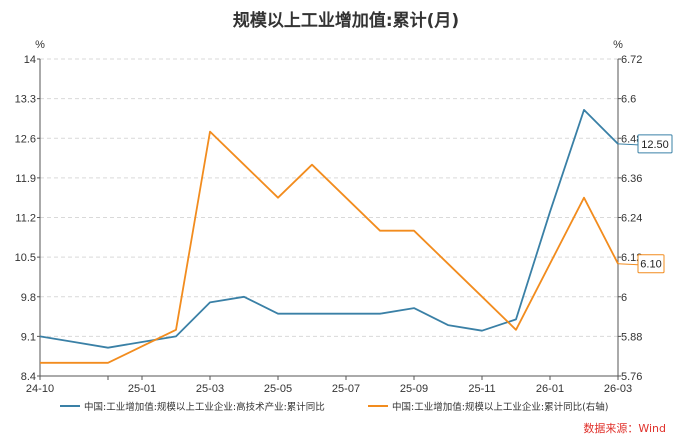 The width and height of the screenshot is (692, 447). What do you see at coordinates (631, 337) in the screenshot?
I see `right-axis-tick-label: 5.88` at bounding box center [631, 337].